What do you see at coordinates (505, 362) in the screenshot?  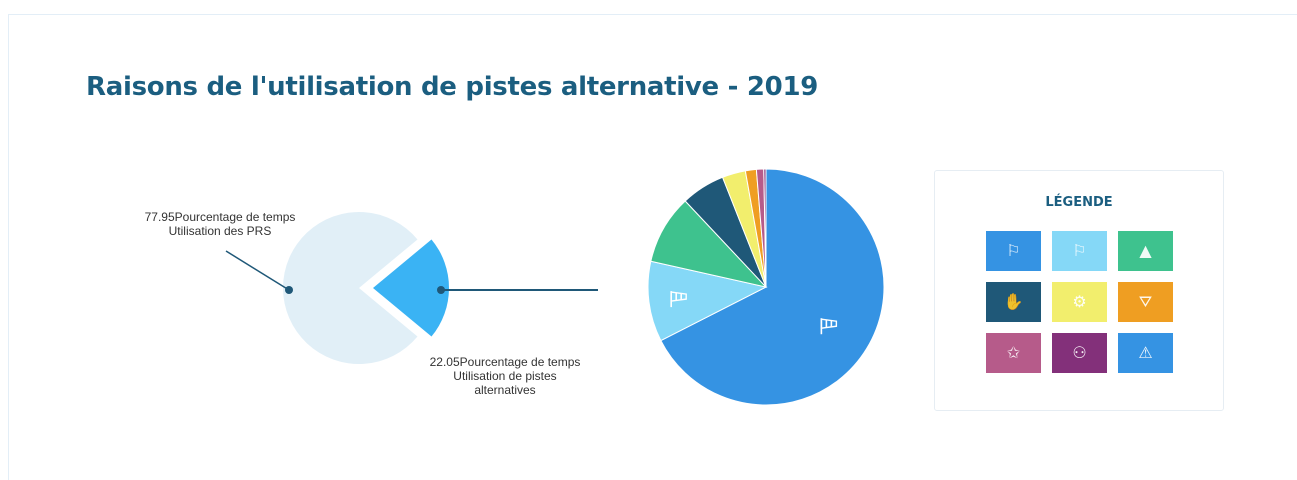 I see `label-alternatives-line: 22.05Pourcentage de temps` at bounding box center [505, 362].